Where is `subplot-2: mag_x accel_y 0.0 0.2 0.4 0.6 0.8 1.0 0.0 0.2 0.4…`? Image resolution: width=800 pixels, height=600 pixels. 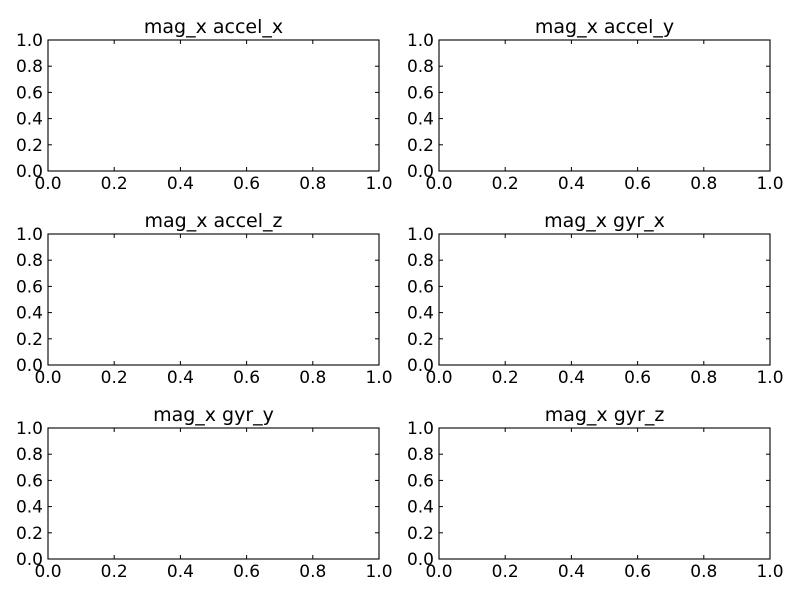
subplot-2: mag_x accel_y 0.0 0.2 0.4 0.6 0.8 1.0 0.0 0.2 0.4… is located at coordinates (595, 105).